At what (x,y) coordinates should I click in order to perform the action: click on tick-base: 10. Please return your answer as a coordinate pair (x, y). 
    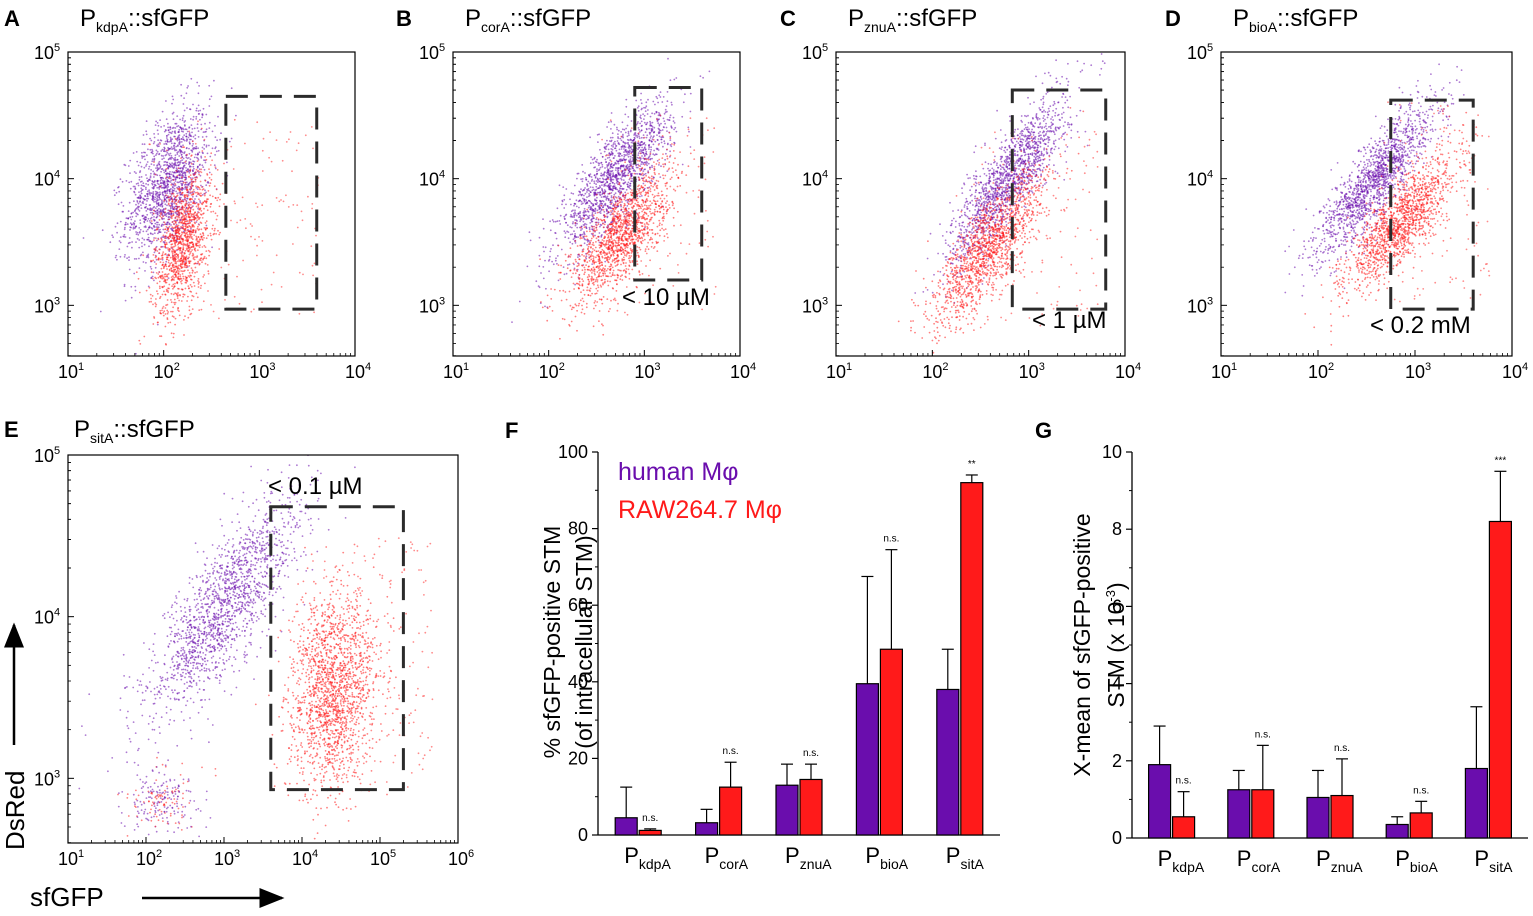
    Looking at the image, I should click on (259, 372).